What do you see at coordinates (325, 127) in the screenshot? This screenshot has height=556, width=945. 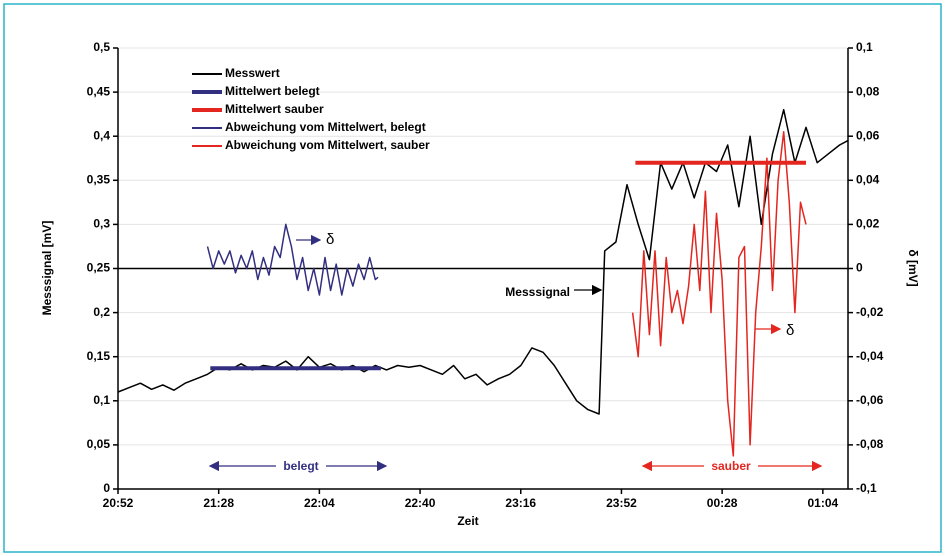 I see `legend-label: Abweichung vom Mittelwert, belegt` at bounding box center [325, 127].